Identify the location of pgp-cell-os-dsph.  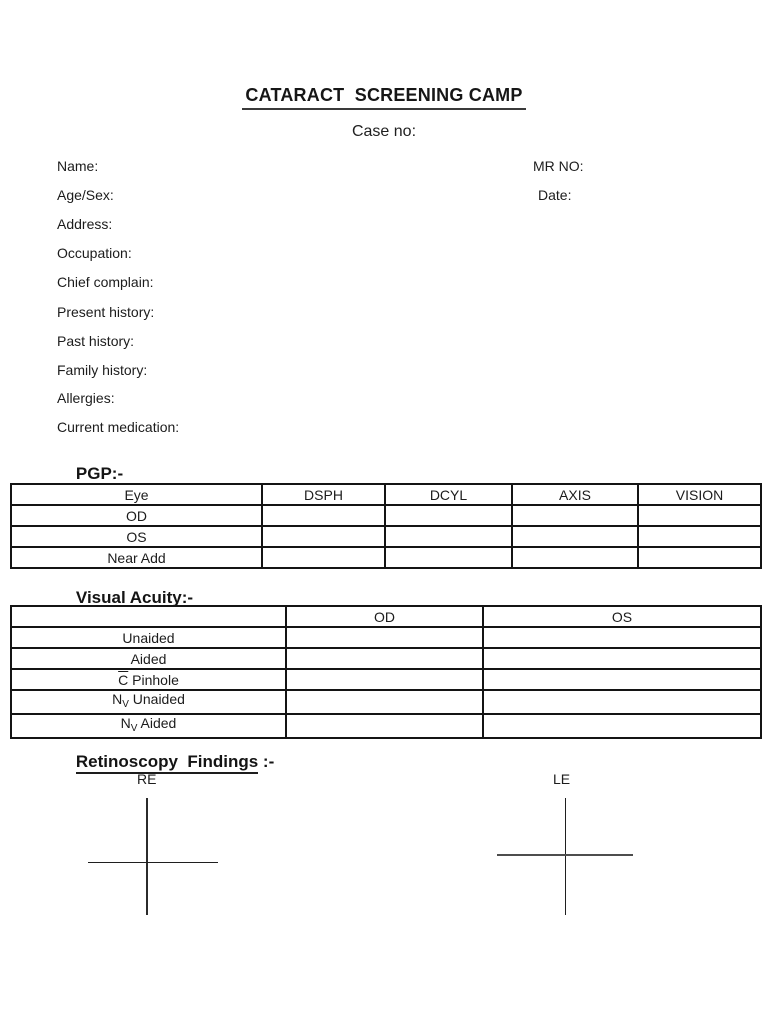
(323, 536).